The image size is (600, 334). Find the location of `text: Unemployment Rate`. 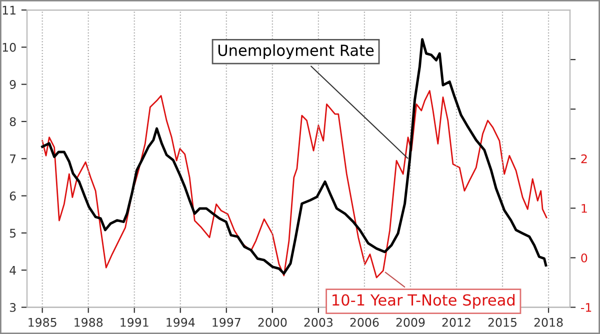

text: Unemployment Rate is located at coordinates (296, 52).